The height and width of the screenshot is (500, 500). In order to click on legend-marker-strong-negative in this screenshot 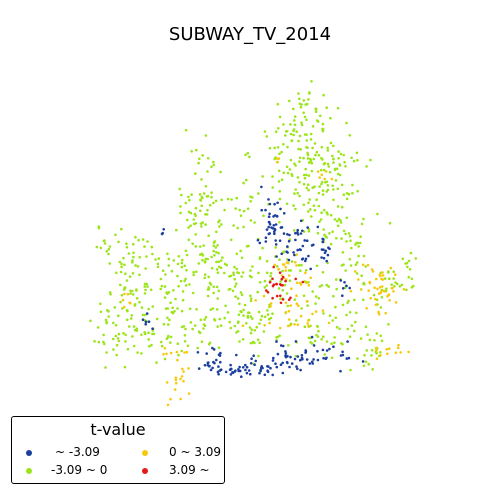, I will do `click(29, 453)`.